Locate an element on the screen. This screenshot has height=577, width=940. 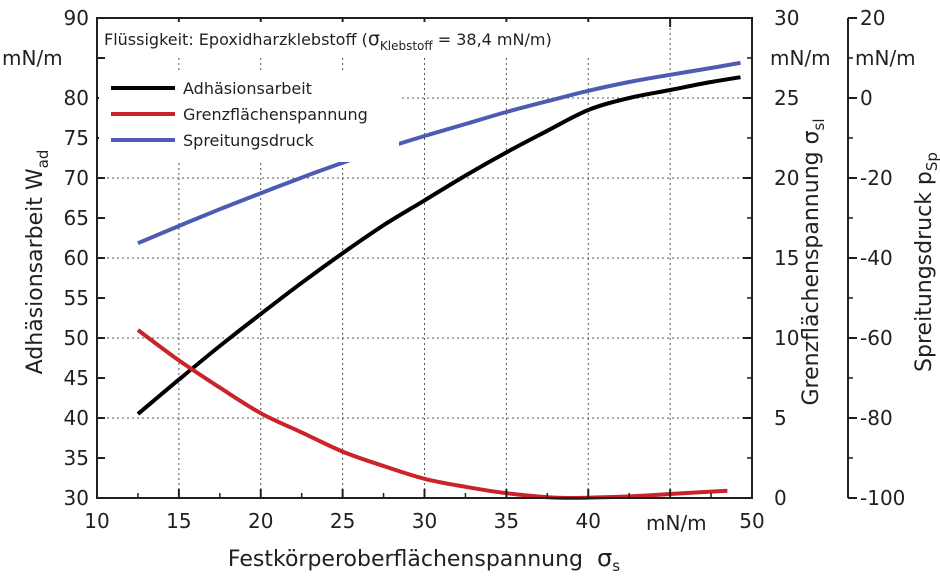
annotation-suffix: = 38,4 mN/m) is located at coordinates (492, 39).